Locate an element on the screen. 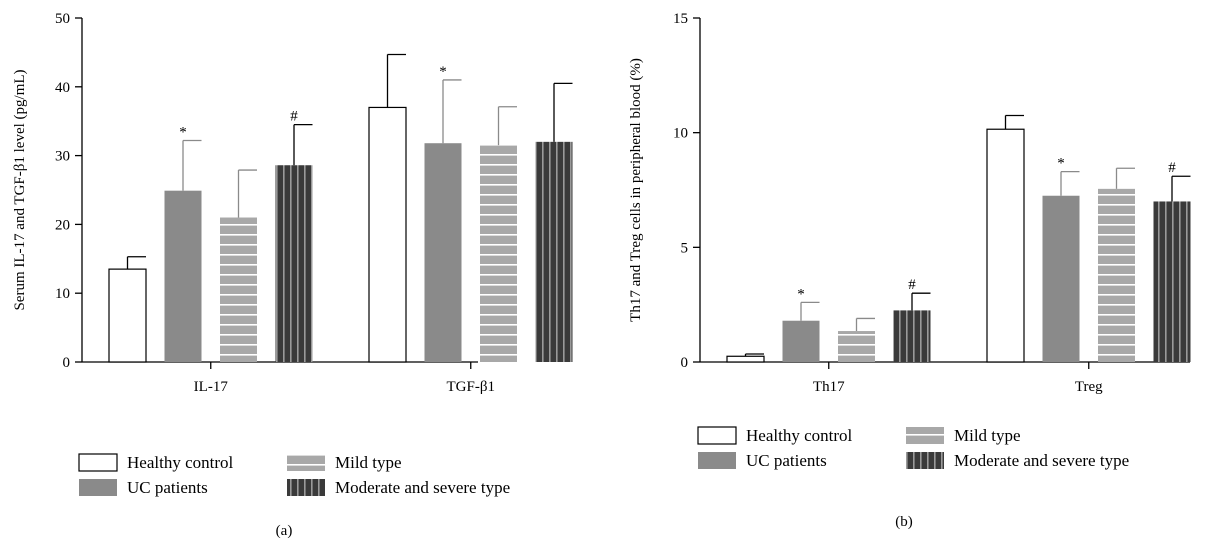  y-tick-label: 5 is located at coordinates (685, 248).